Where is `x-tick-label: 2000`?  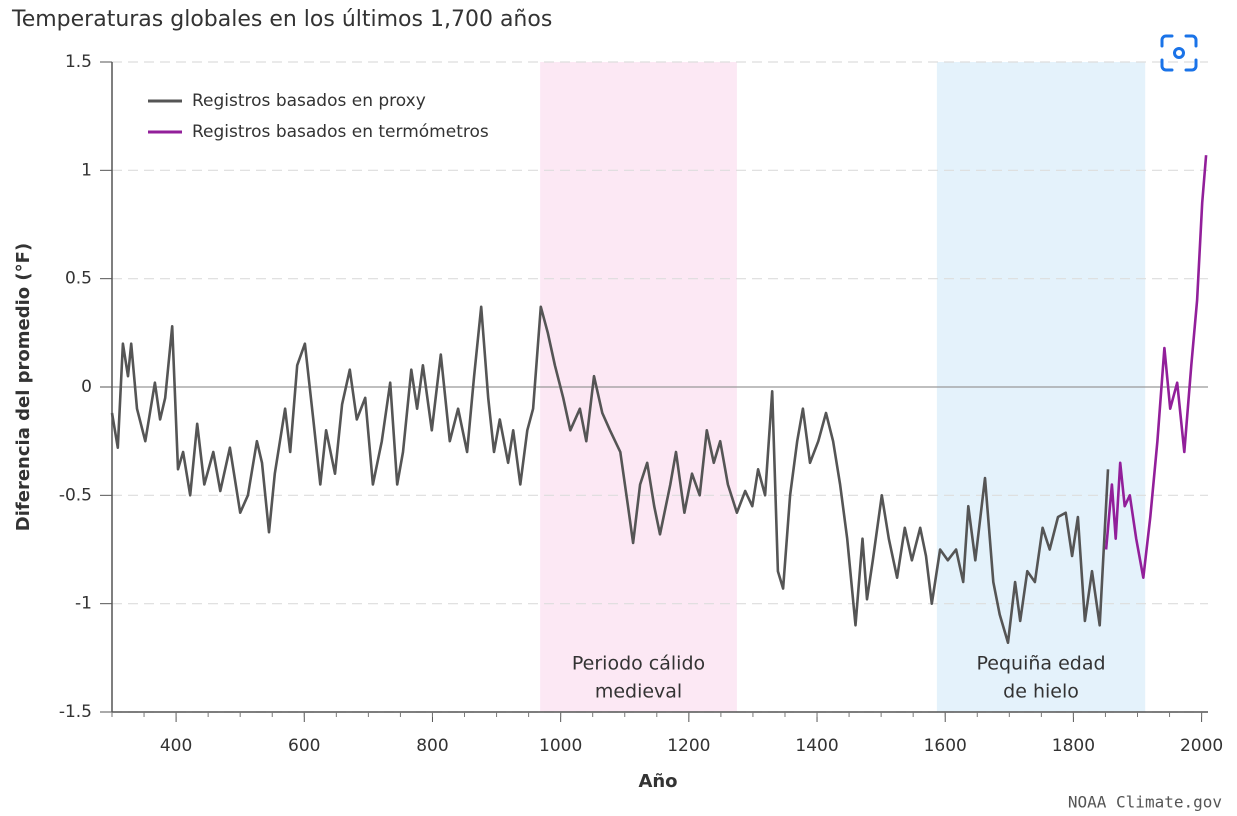
x-tick-label: 2000 is located at coordinates (1201, 746).